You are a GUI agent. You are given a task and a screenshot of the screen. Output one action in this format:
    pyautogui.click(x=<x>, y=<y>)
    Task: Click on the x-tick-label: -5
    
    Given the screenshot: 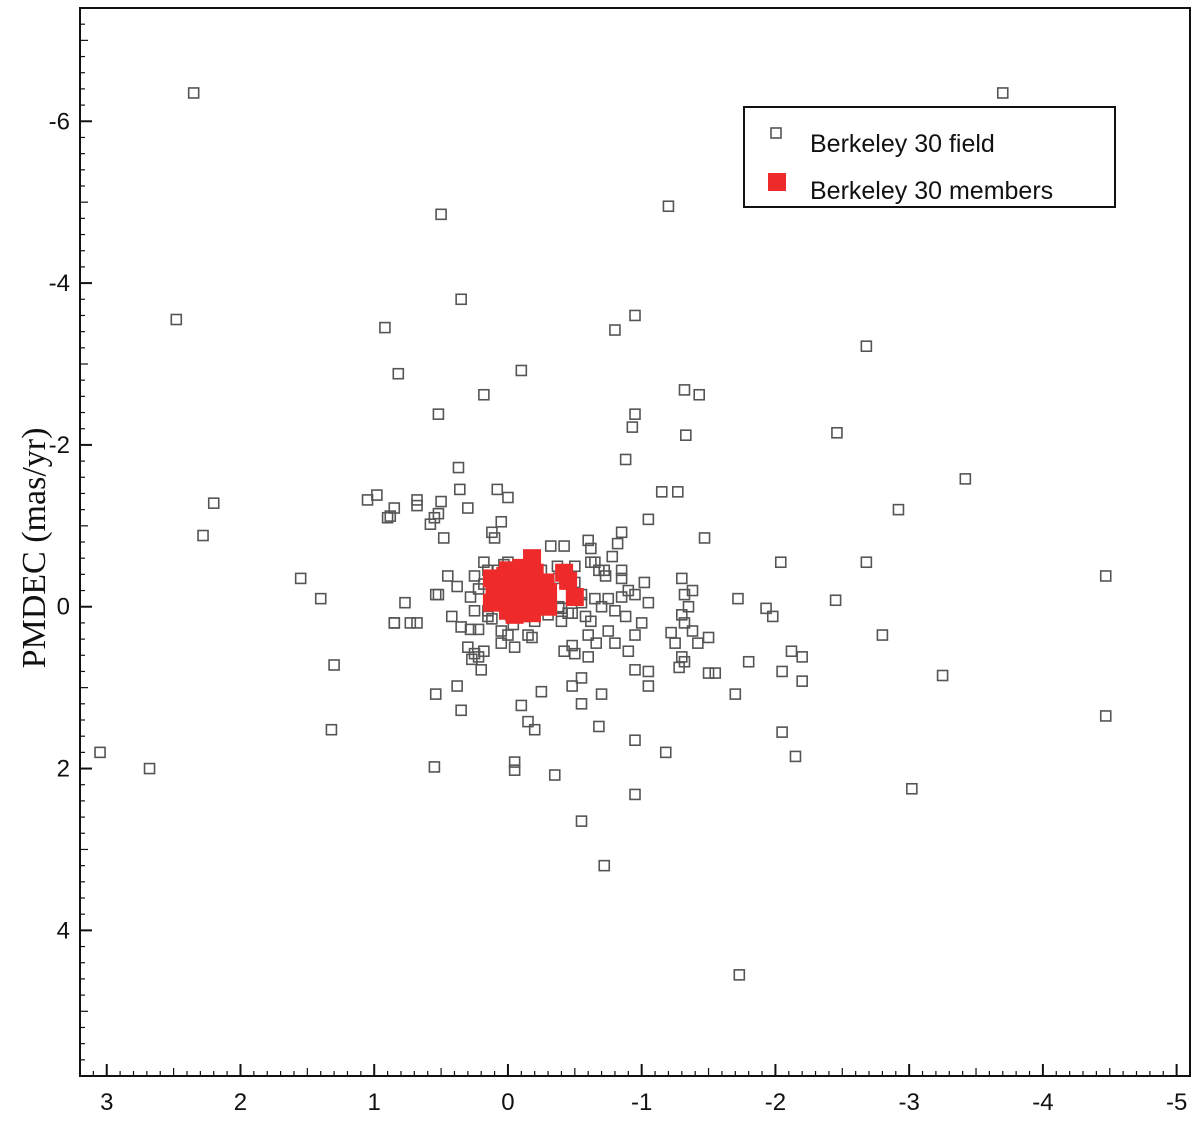 What is the action you would take?
    pyautogui.click(x=1176, y=1102)
    